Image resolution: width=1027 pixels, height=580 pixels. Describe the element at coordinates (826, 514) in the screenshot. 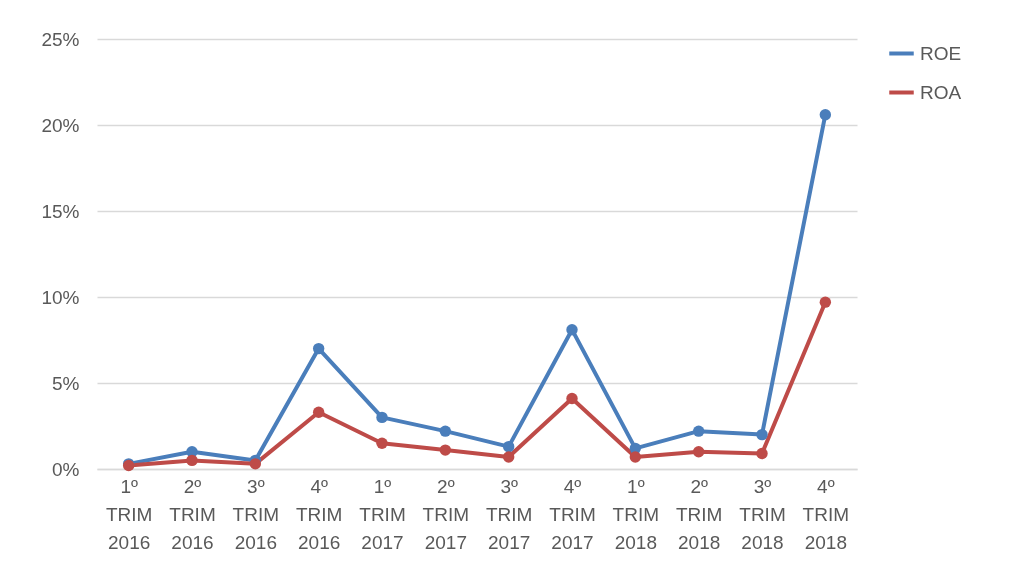

I see `x-tick-label: 4º TRIM 2018` at that location.